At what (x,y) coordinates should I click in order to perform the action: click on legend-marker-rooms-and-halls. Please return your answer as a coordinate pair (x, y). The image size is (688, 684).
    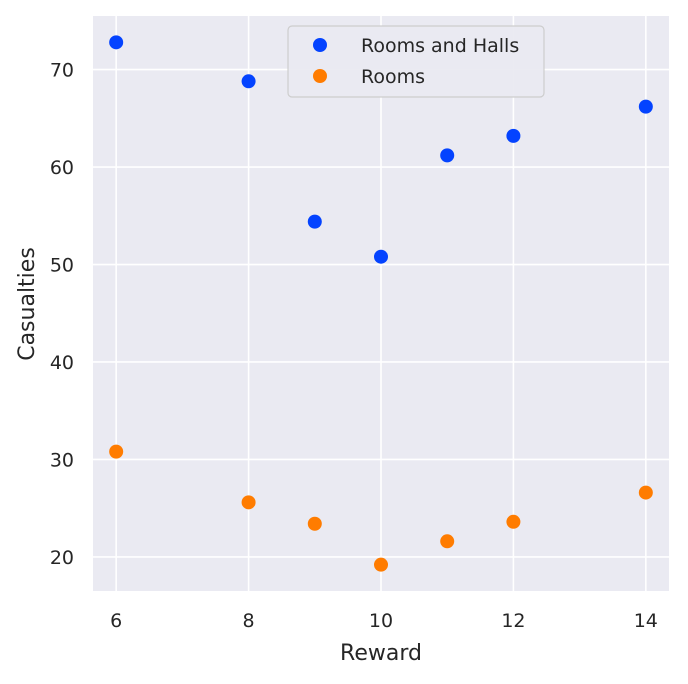
    Looking at the image, I should click on (320, 45).